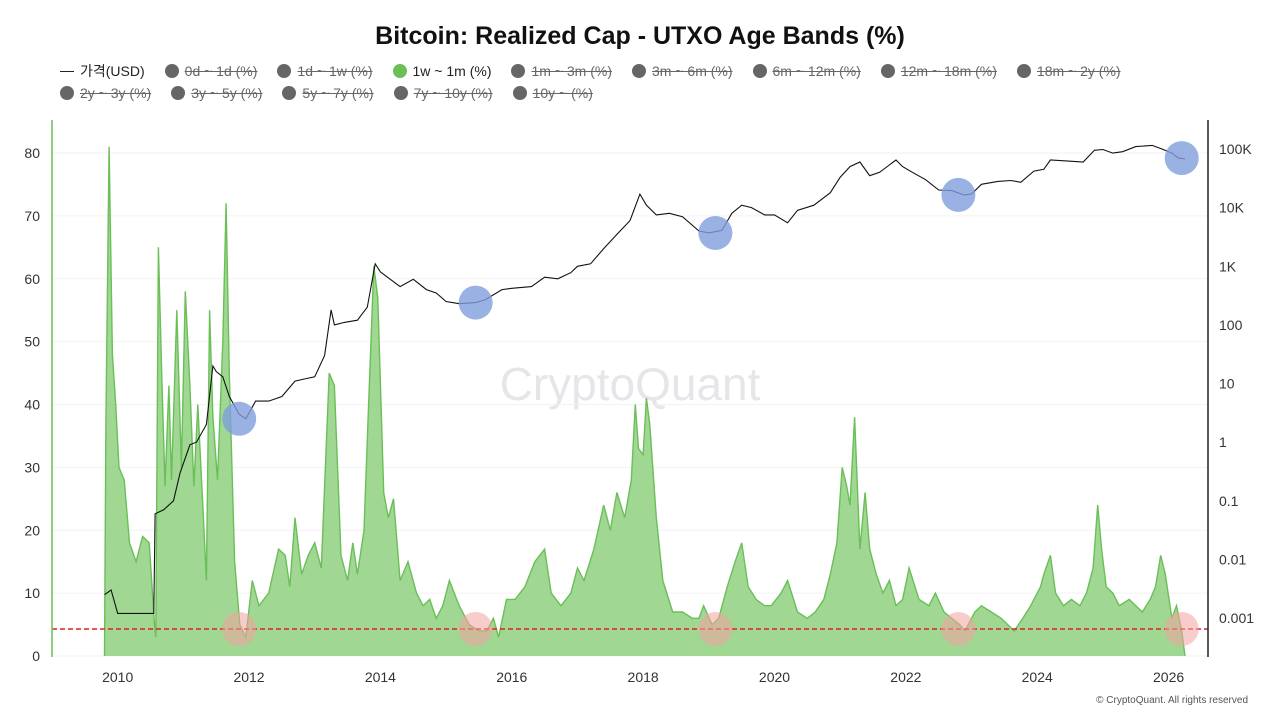 This screenshot has width=1280, height=720. What do you see at coordinates (338, 93) in the screenshot?
I see `legend-label: 5y ~ 7y (%)` at bounding box center [338, 93].